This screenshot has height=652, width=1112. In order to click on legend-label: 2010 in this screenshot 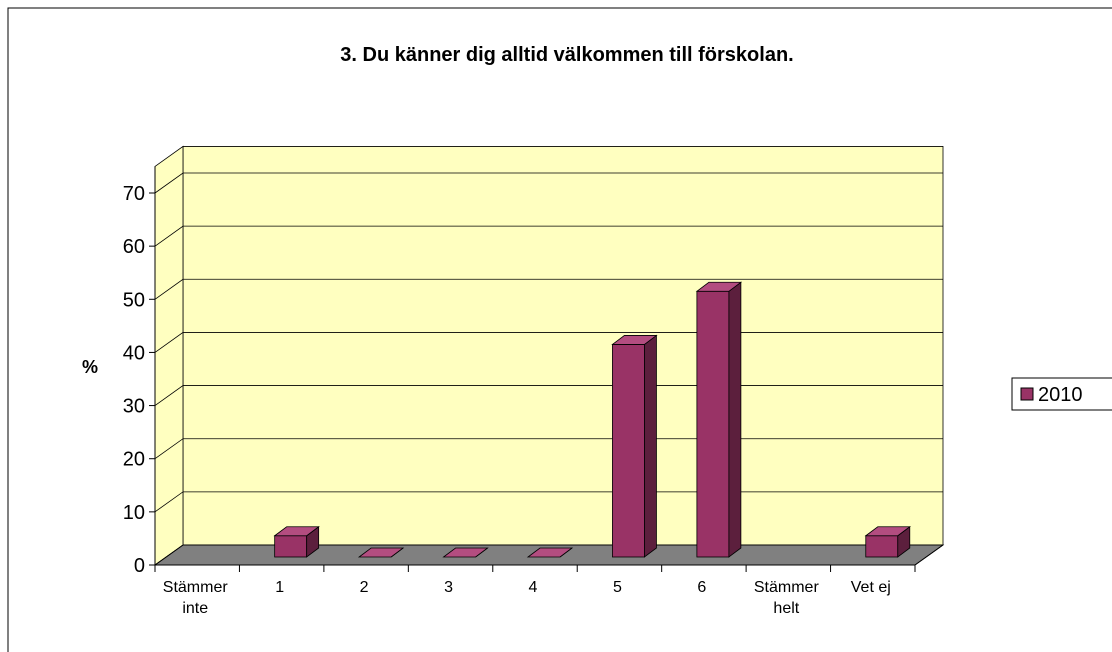, I will do `click(1060, 395)`.